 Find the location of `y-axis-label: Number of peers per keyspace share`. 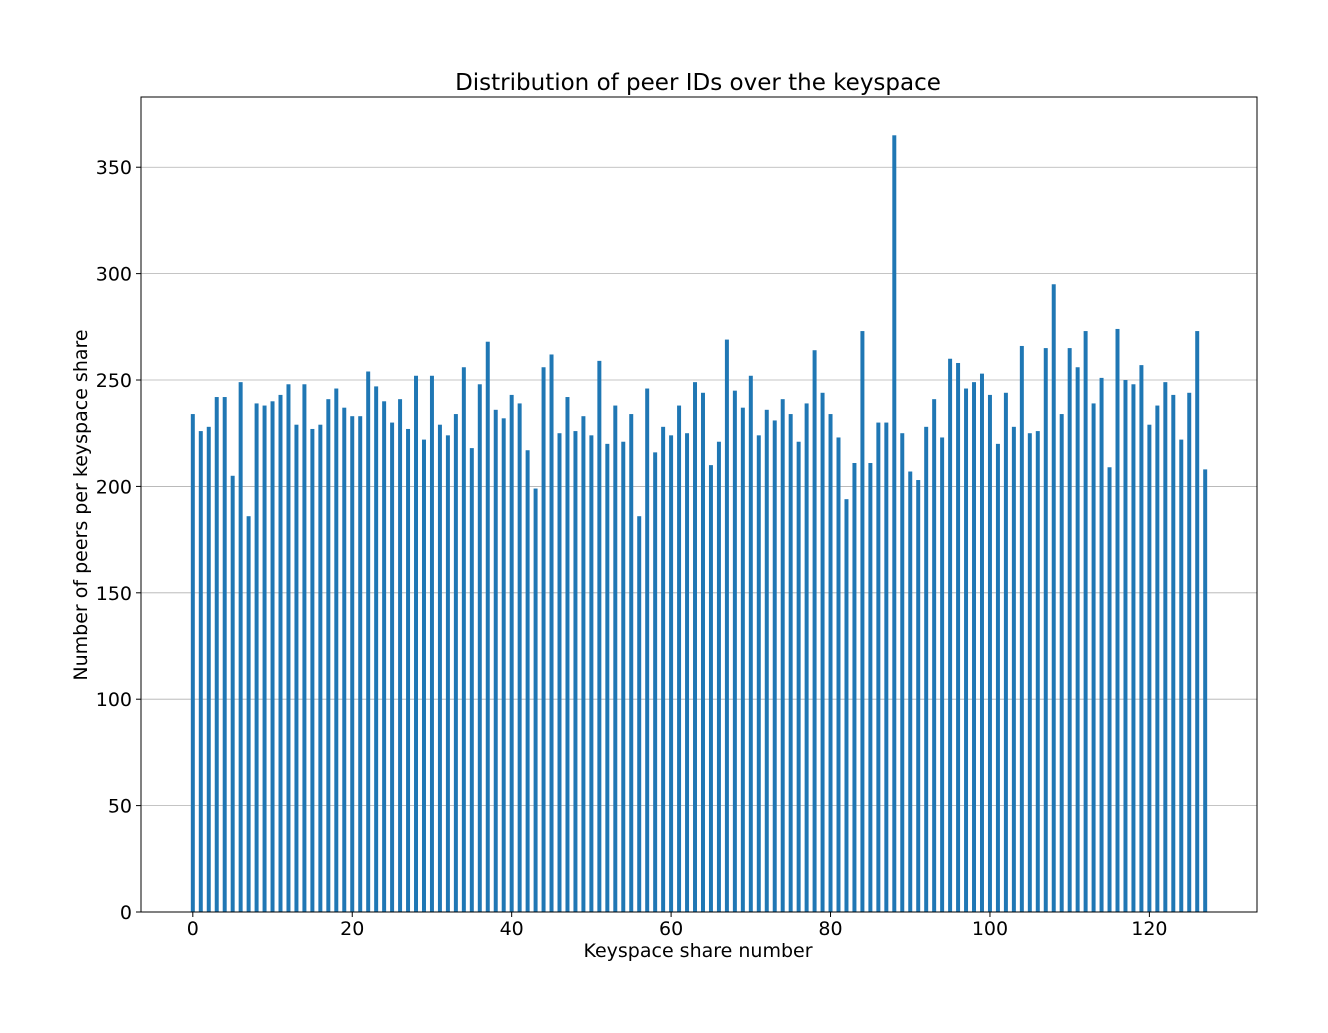

y-axis-label: Number of peers per keyspace share is located at coordinates (81, 504).